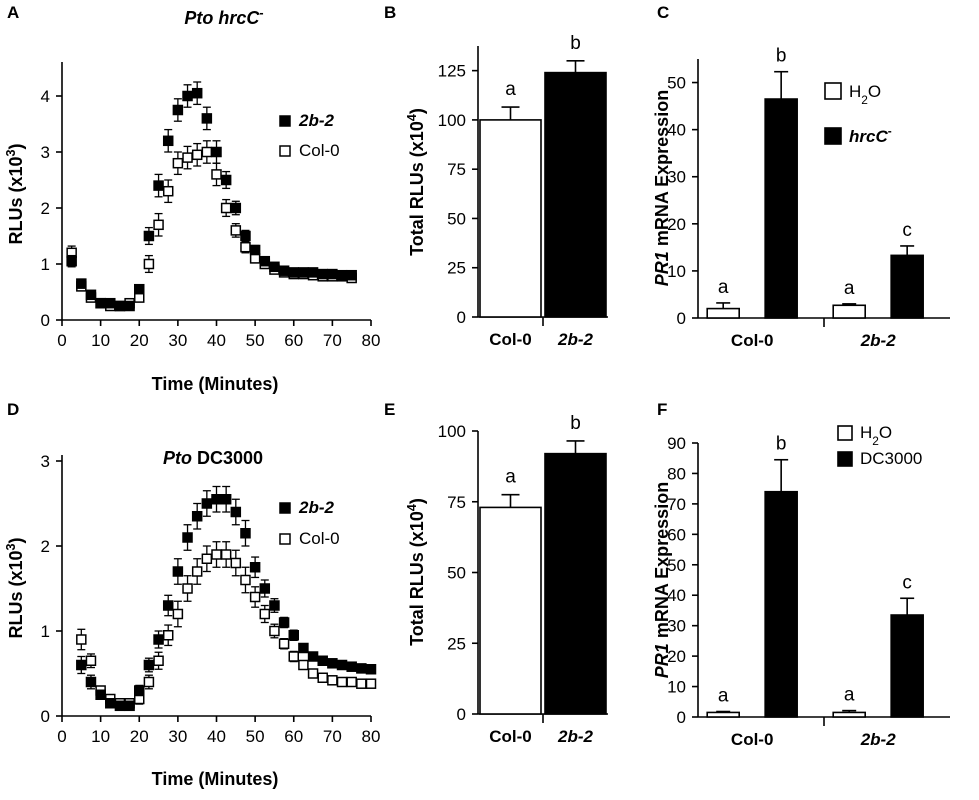 The width and height of the screenshot is (979, 800). Describe the element at coordinates (676, 473) in the screenshot. I see `y-tick-label: 80` at that location.